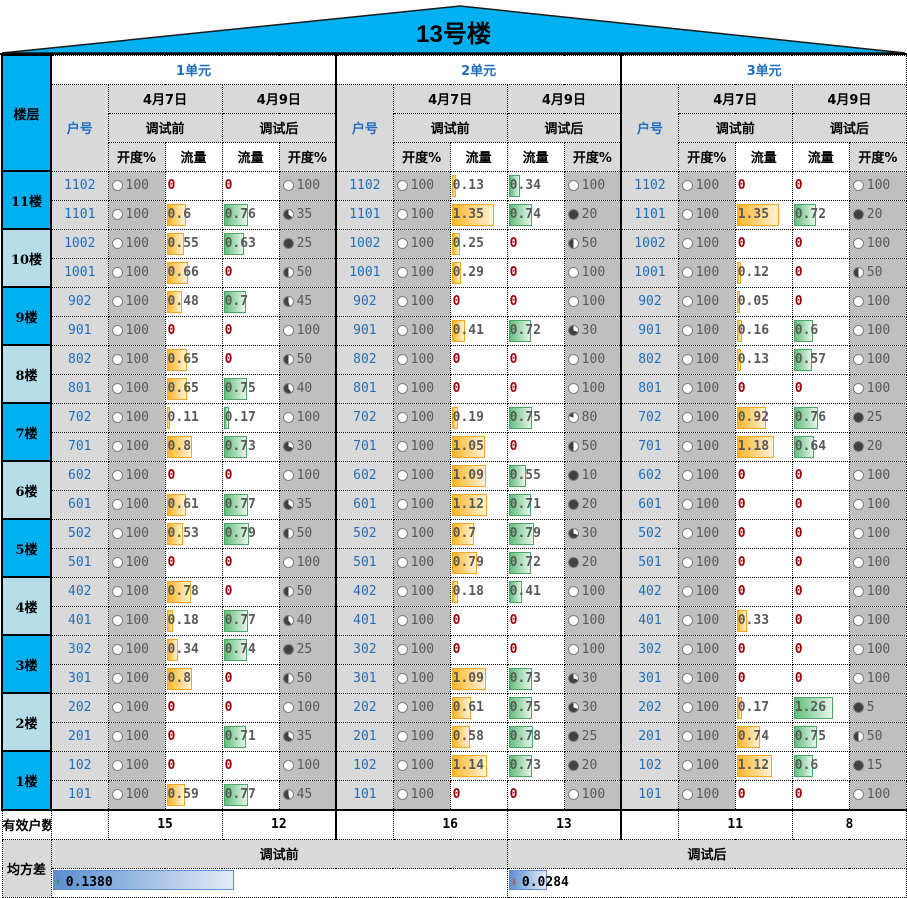 This screenshot has width=907, height=898. I want to click on flow-value: 0.41, so click(468, 330).